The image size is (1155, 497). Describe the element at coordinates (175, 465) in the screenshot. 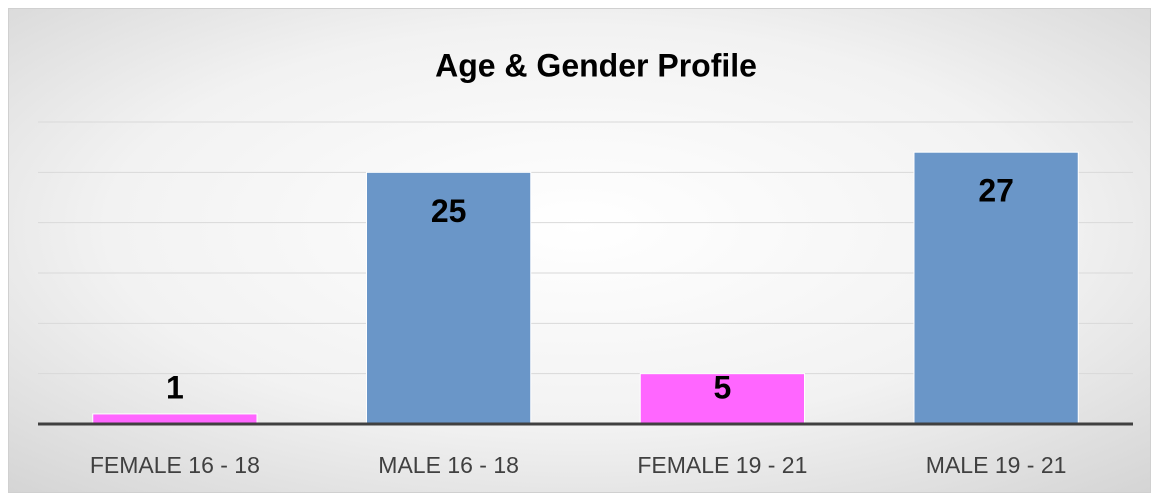

I see `x-tick-label: FEMALE 16 - 18` at that location.